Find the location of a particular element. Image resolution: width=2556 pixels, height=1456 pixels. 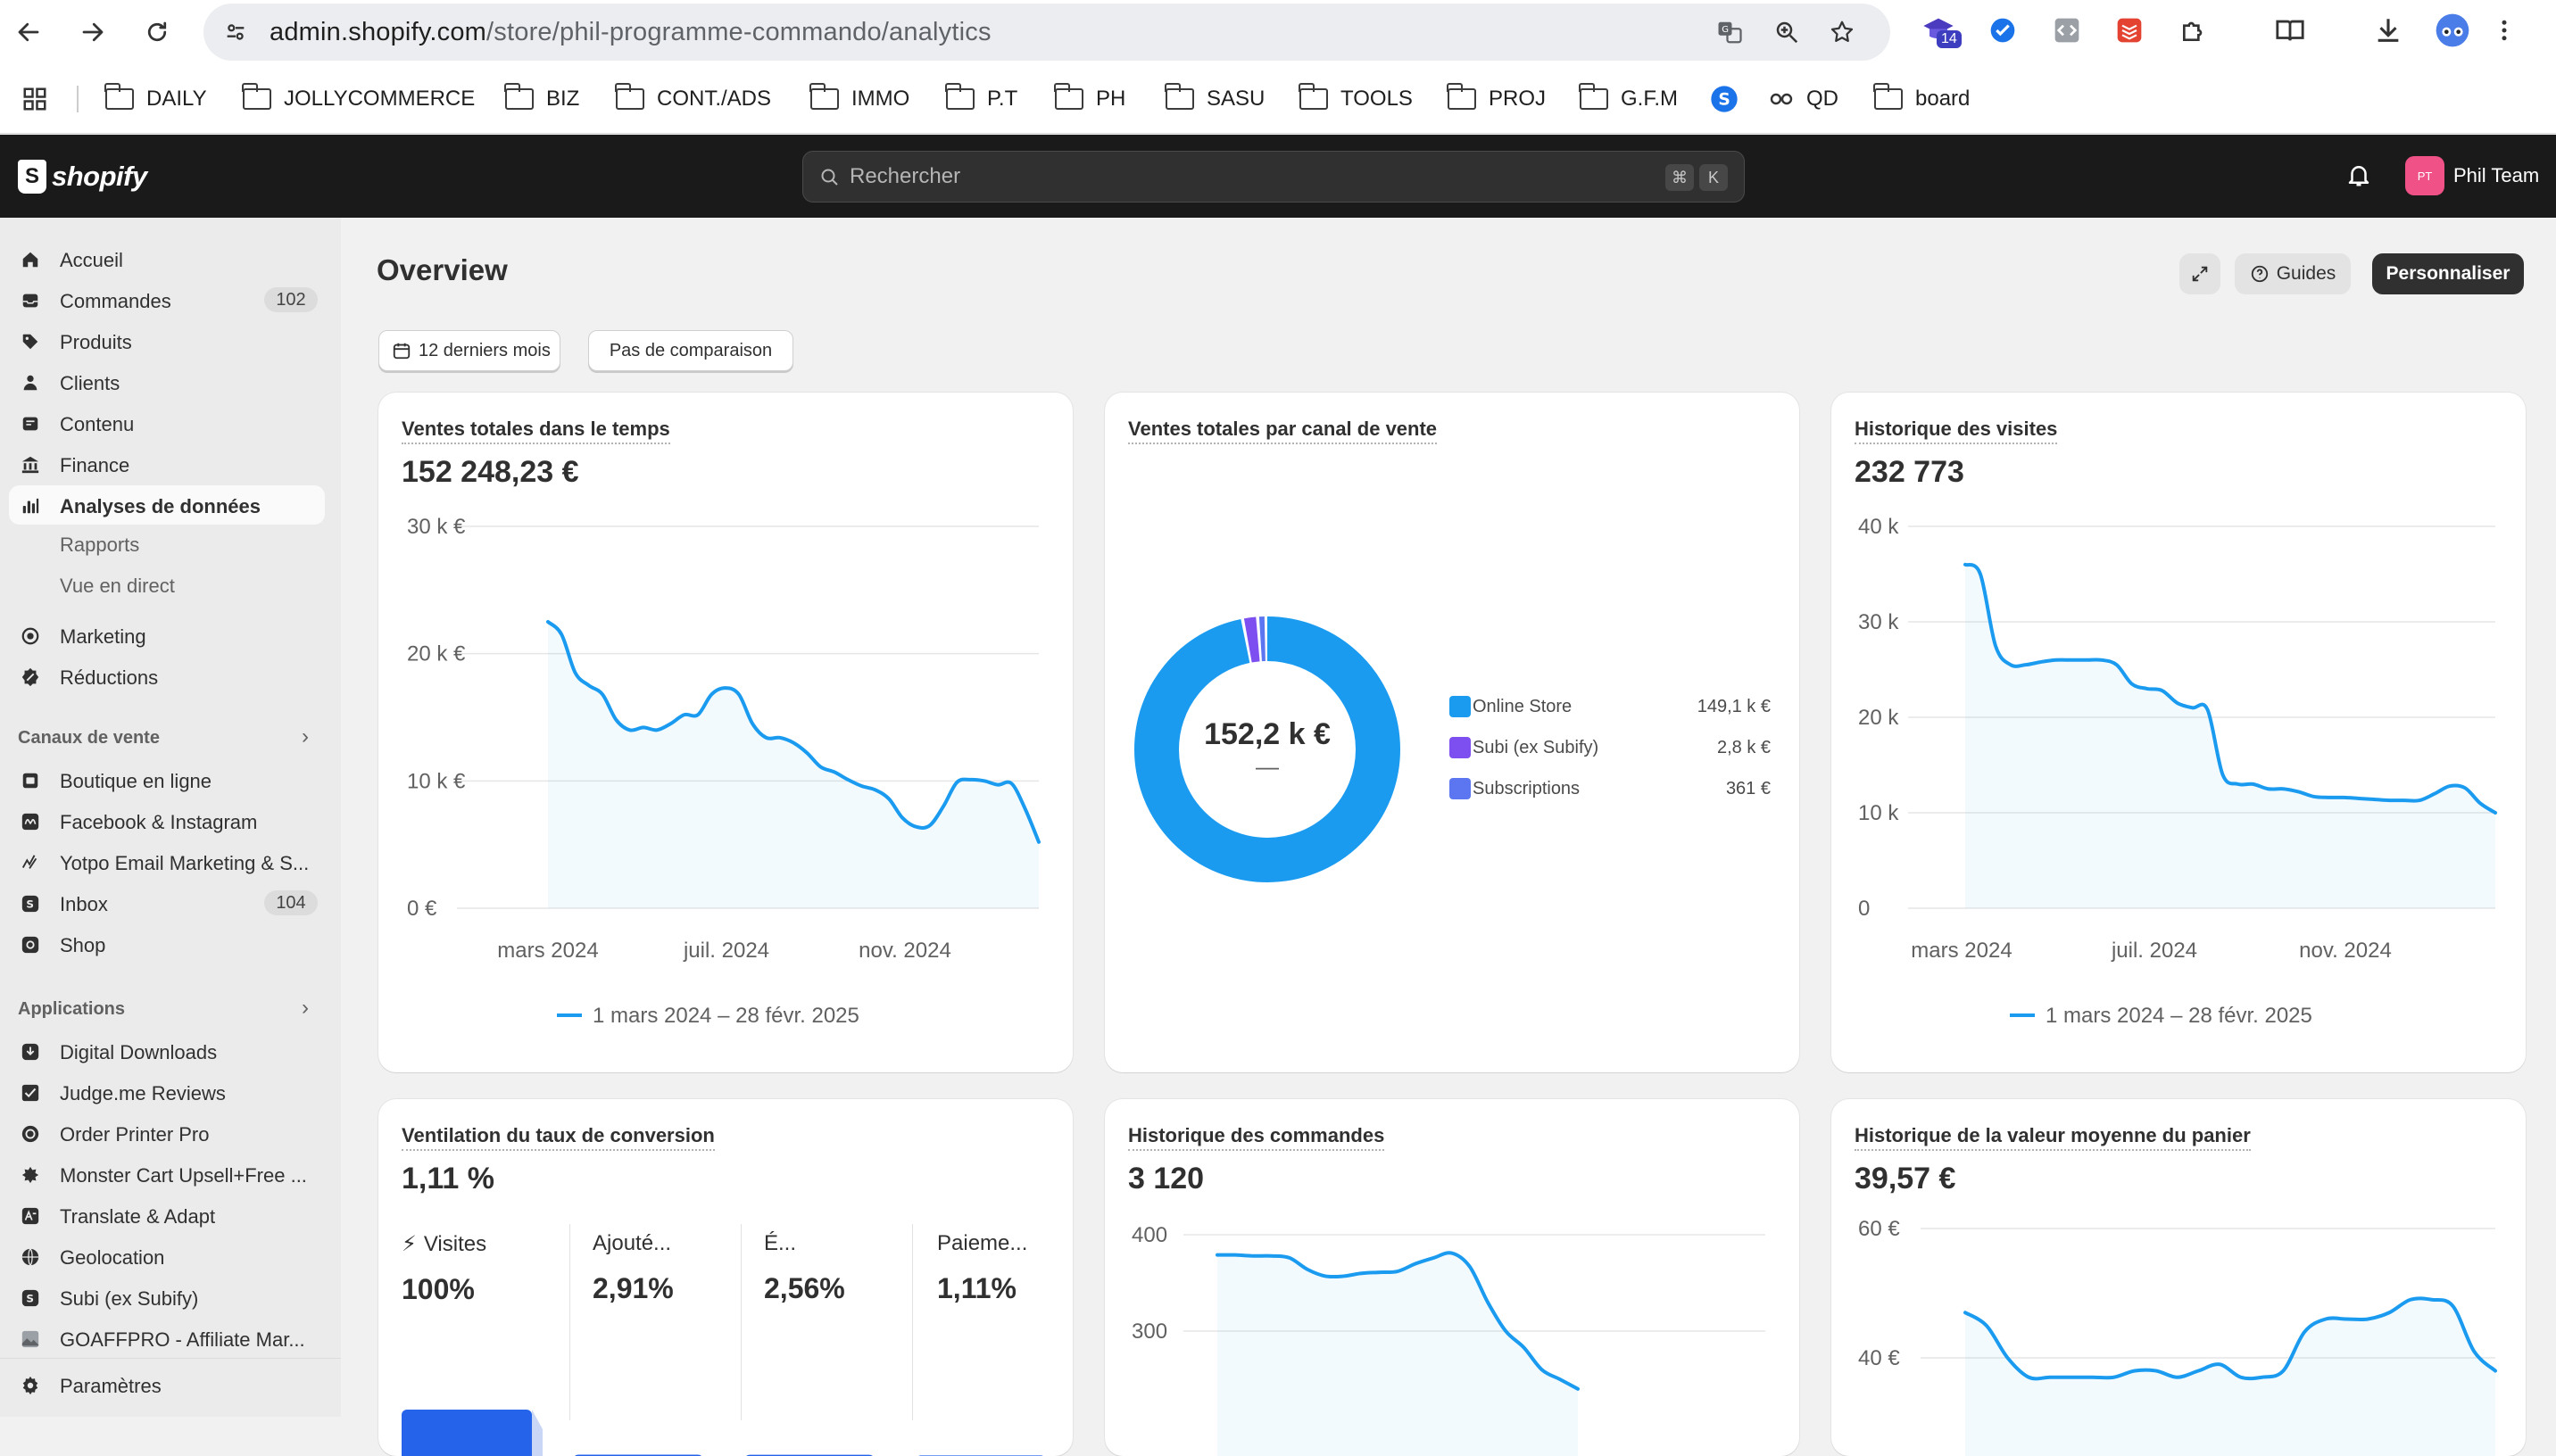

fullscreen-button is located at coordinates (2199, 274).